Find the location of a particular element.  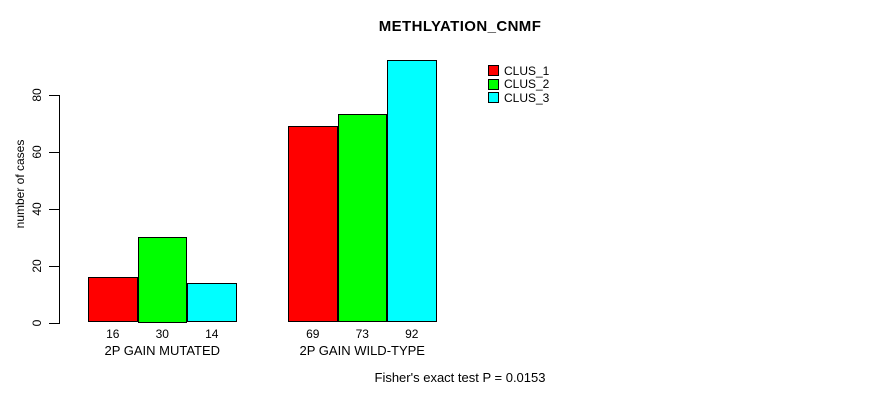

bar-value-label: 92 is located at coordinates (412, 334).